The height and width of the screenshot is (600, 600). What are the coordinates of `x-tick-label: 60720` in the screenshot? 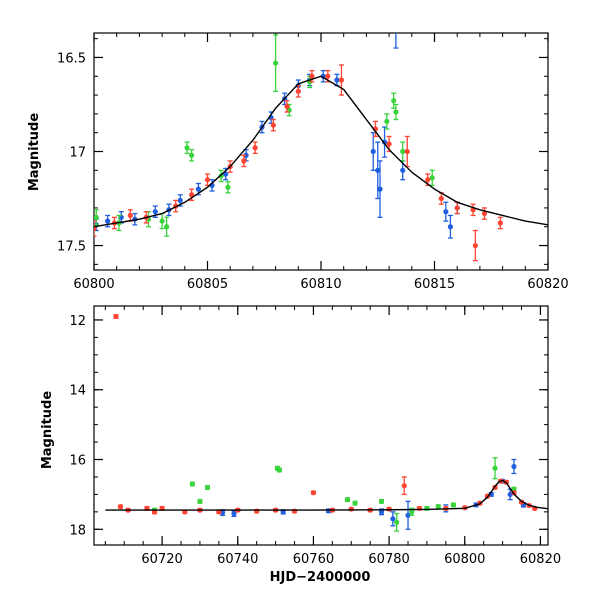 It's located at (161, 559).